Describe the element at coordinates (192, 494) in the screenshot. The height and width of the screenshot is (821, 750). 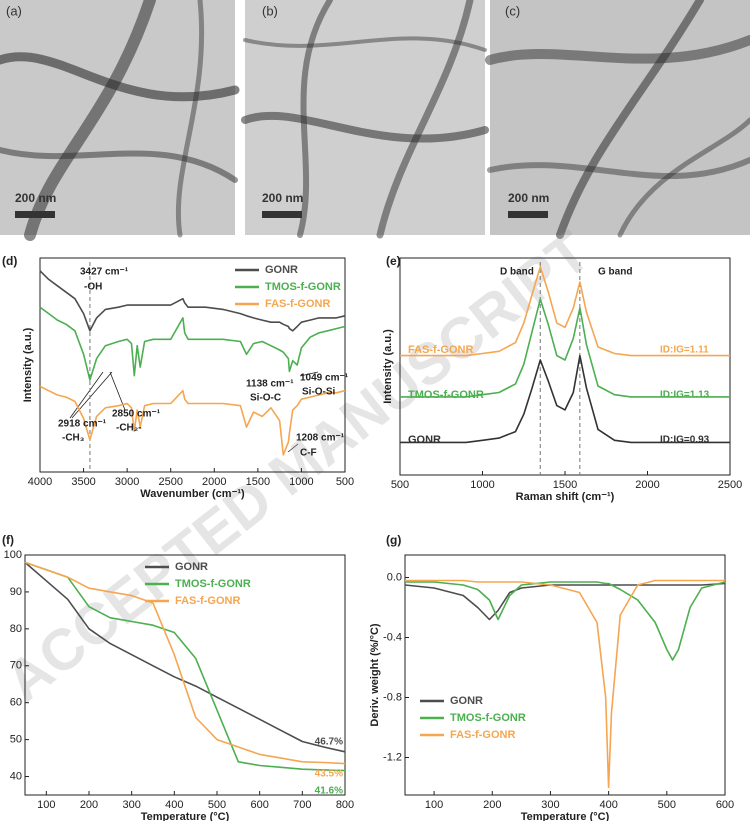
I see `x-axis-title: Wavenumber (cm⁻¹)` at that location.